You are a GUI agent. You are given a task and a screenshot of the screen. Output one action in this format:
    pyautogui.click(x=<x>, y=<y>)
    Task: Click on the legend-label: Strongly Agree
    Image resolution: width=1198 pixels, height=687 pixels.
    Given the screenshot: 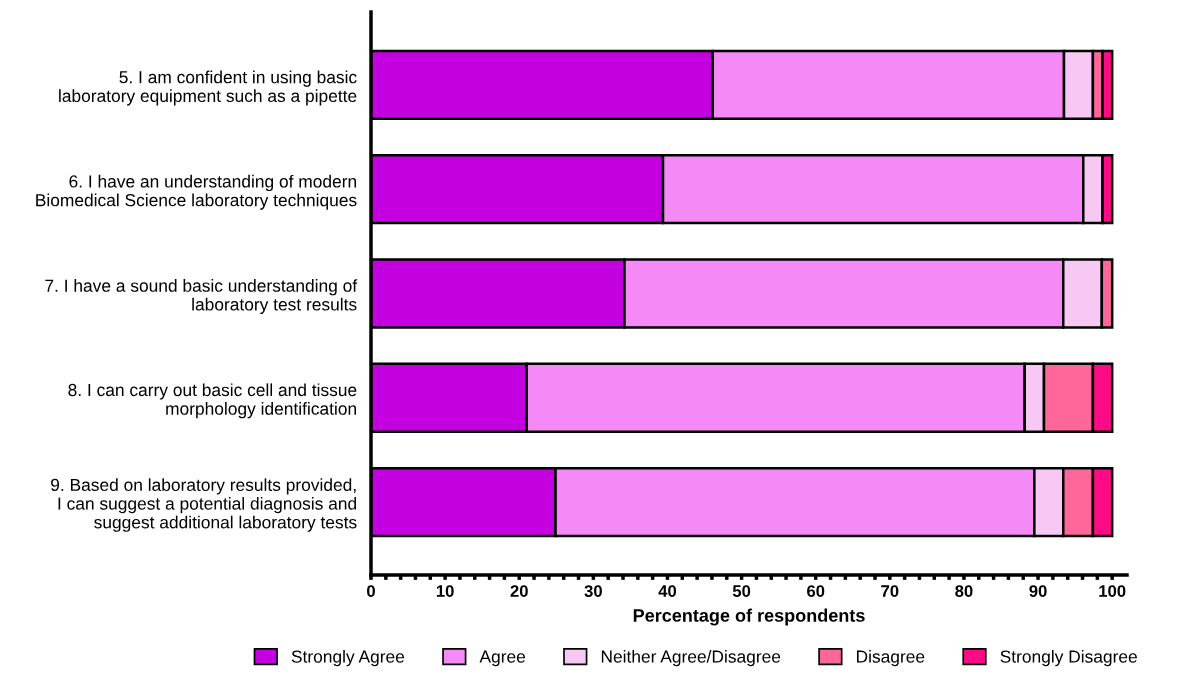 What is the action you would take?
    pyautogui.click(x=348, y=658)
    